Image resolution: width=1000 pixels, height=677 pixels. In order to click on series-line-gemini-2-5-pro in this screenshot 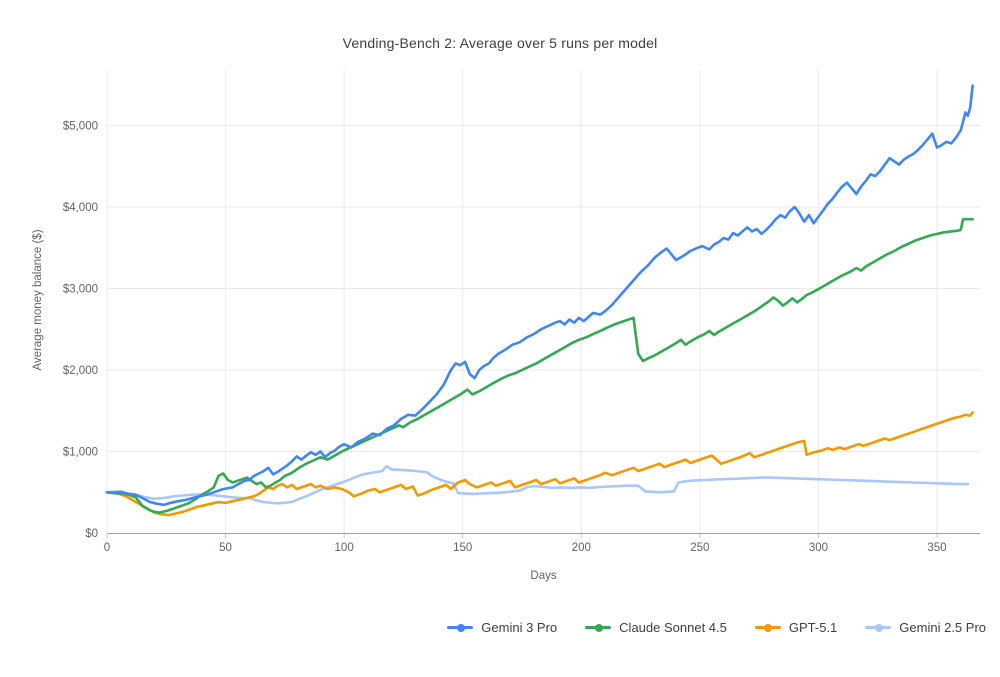, I will do `click(537, 484)`.